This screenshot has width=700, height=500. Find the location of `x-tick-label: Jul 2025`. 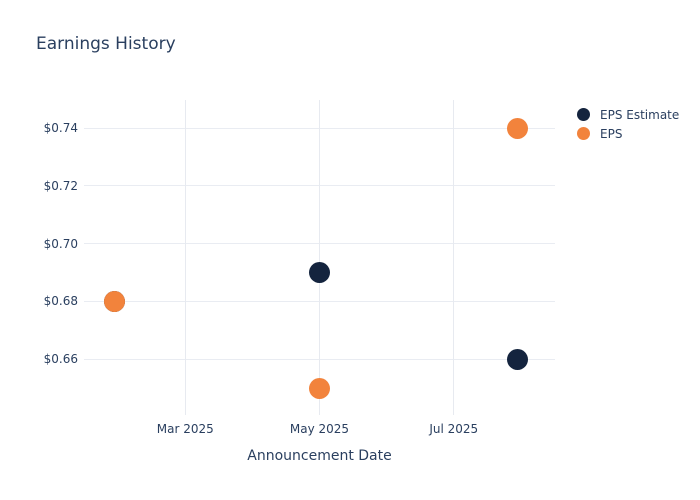

x-tick-label: Jul 2025 is located at coordinates (454, 429).